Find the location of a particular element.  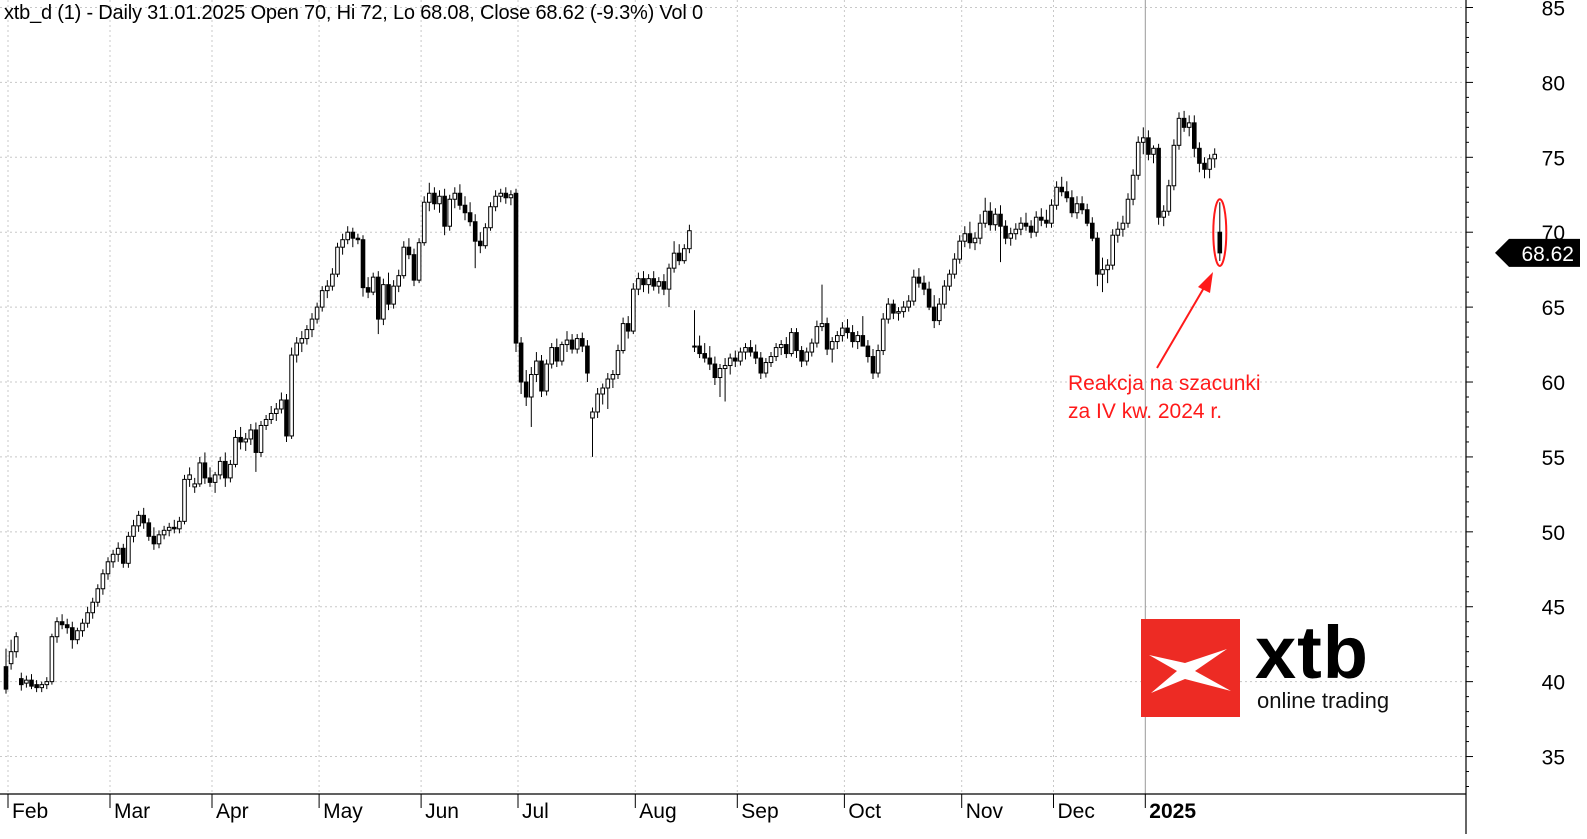

y-tick-label: 75 is located at coordinates (1553, 158).